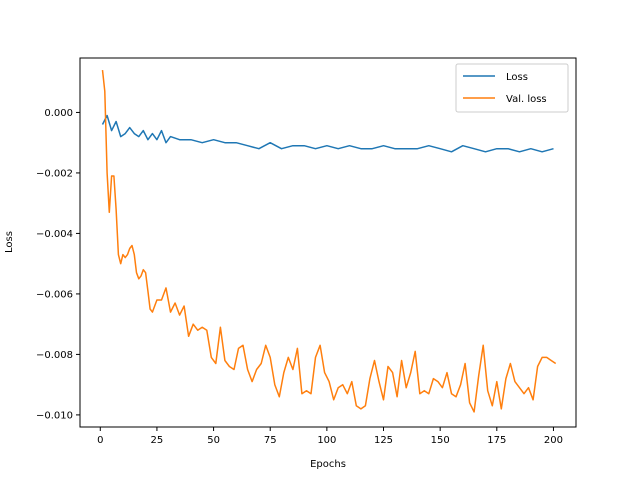 Image resolution: width=640 pixels, height=480 pixels. I want to click on series-line-loss, so click(327, 133).